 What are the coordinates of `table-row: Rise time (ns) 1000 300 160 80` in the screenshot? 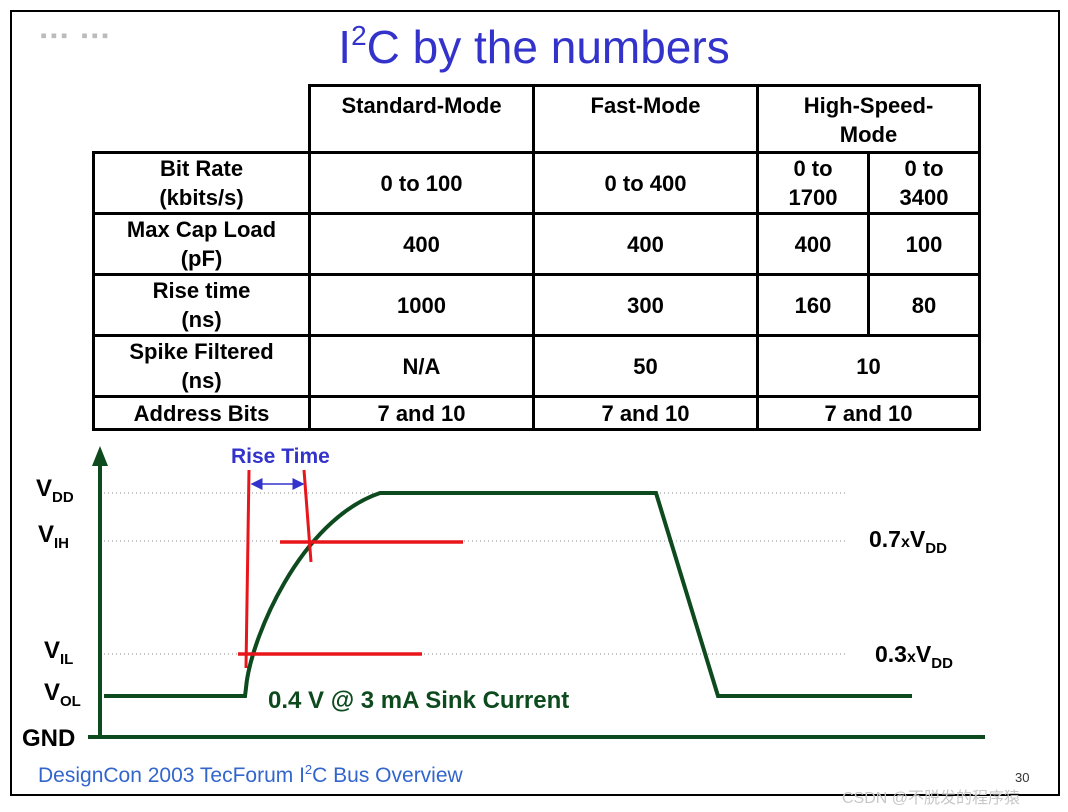 It's located at (536, 305).